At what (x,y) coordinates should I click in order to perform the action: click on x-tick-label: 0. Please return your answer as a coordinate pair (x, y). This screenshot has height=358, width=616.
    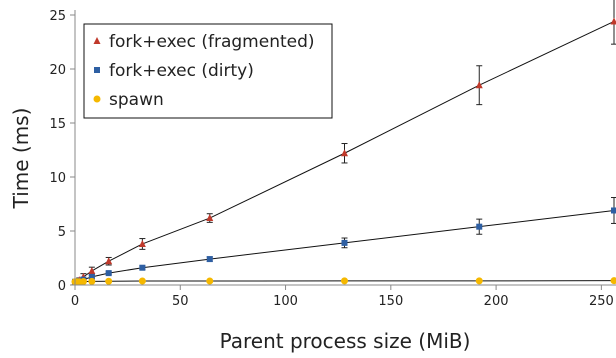
    Looking at the image, I should click on (75, 301).